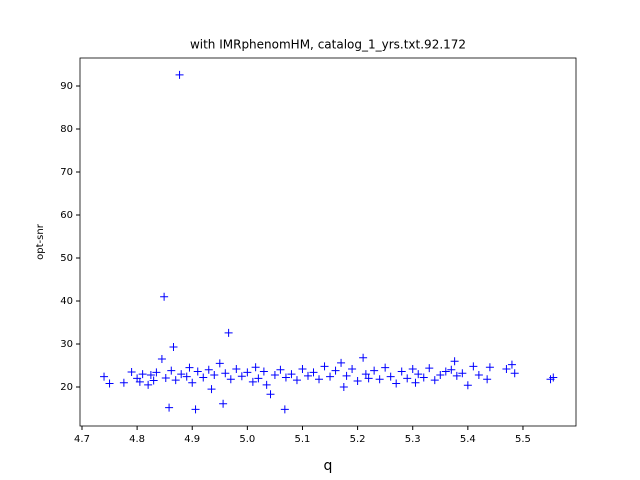  I want to click on y-tick-label: 40, so click(66, 301).